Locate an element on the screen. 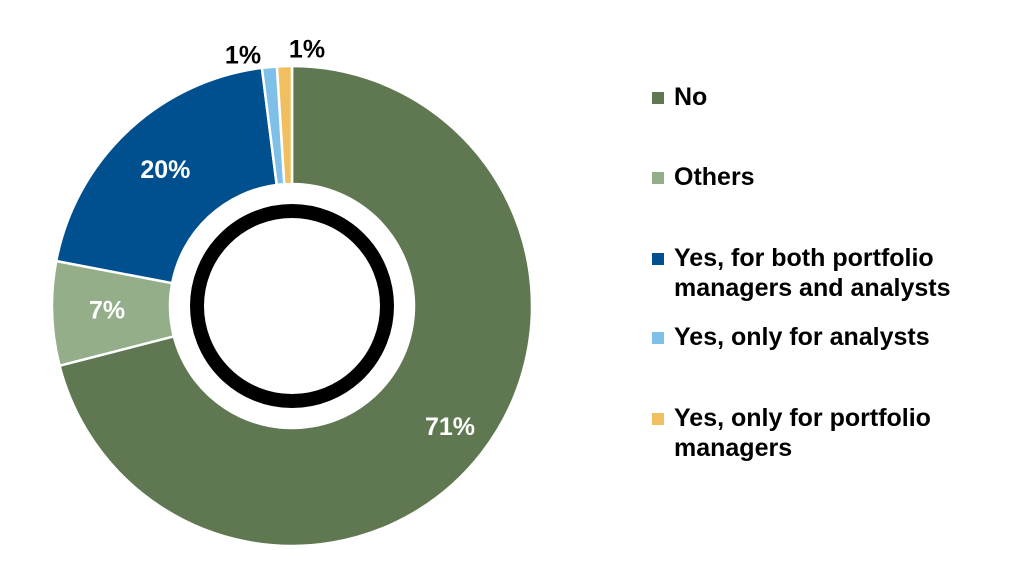  legend-label: Yes, only for portfolio managers is located at coordinates (802, 433).